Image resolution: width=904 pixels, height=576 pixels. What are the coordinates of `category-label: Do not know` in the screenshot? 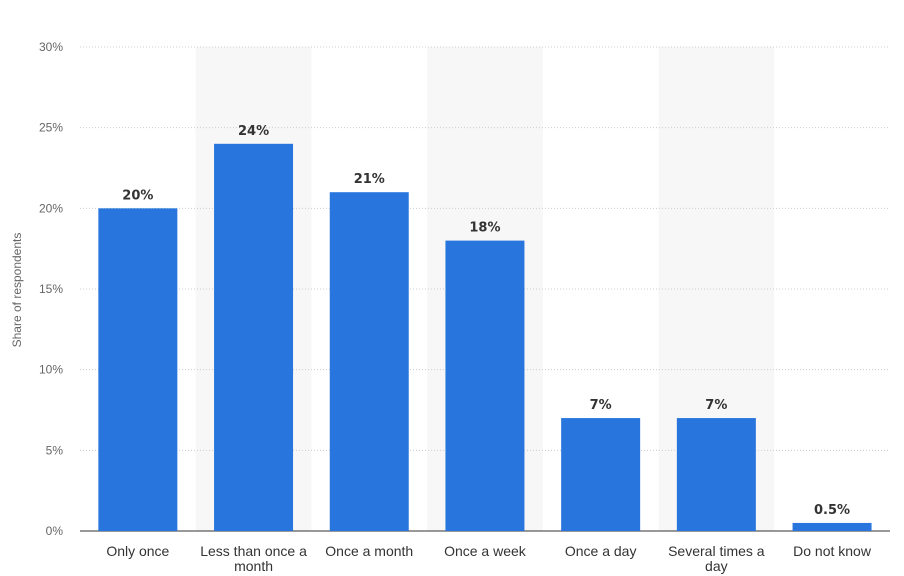 It's located at (832, 551).